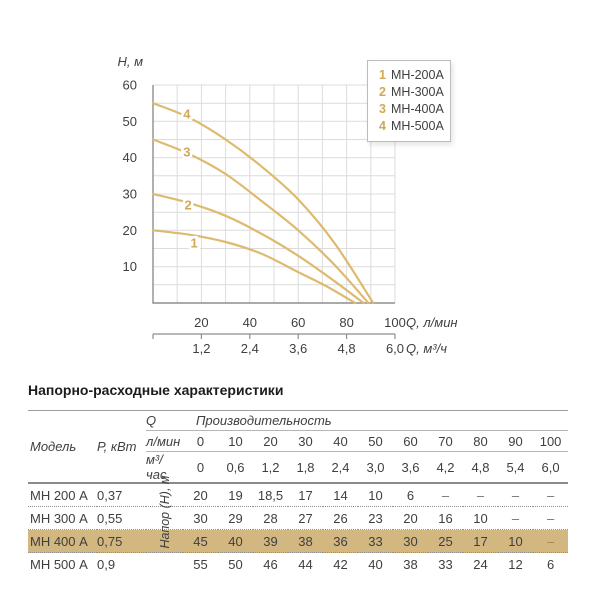 This screenshot has width=600, height=600. I want to click on power-cell: 0,75, so click(121, 541).